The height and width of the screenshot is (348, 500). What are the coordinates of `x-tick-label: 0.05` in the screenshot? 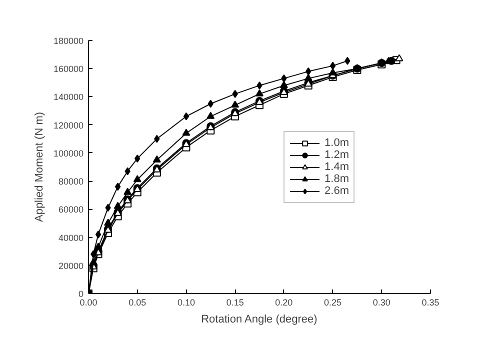 It's located at (137, 303).